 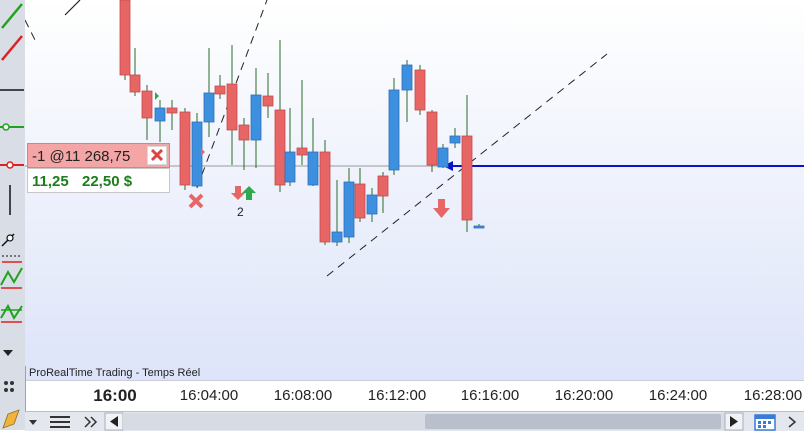 What do you see at coordinates (9, 386) in the screenshot?
I see `more-options-icon` at bounding box center [9, 386].